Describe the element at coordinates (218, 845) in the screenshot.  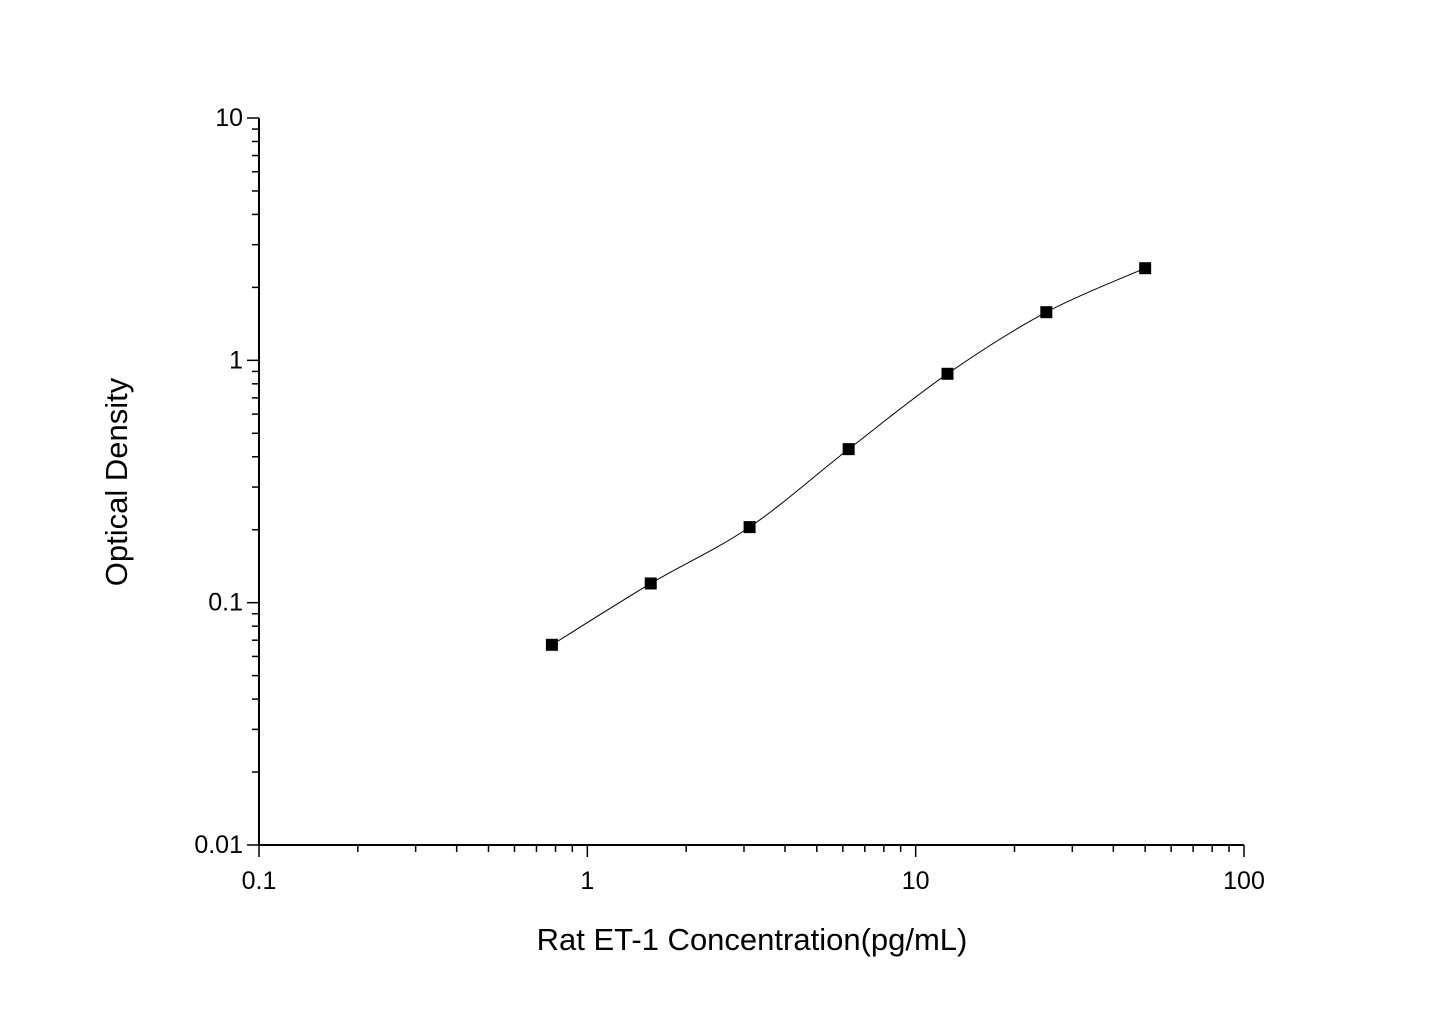
I see `y-tick-label: 0.01` at that location.